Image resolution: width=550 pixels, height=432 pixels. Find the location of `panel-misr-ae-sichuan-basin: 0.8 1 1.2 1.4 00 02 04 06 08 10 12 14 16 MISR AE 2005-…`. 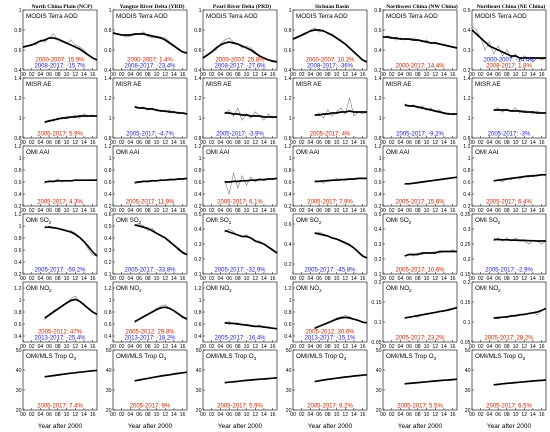

panel-misr-ae-sichuan-basin: 0.8 1 1.2 1.4 00 02 04 06 08 10 12 14 16 MISR AE 2005-… is located at coordinates (326, 111).